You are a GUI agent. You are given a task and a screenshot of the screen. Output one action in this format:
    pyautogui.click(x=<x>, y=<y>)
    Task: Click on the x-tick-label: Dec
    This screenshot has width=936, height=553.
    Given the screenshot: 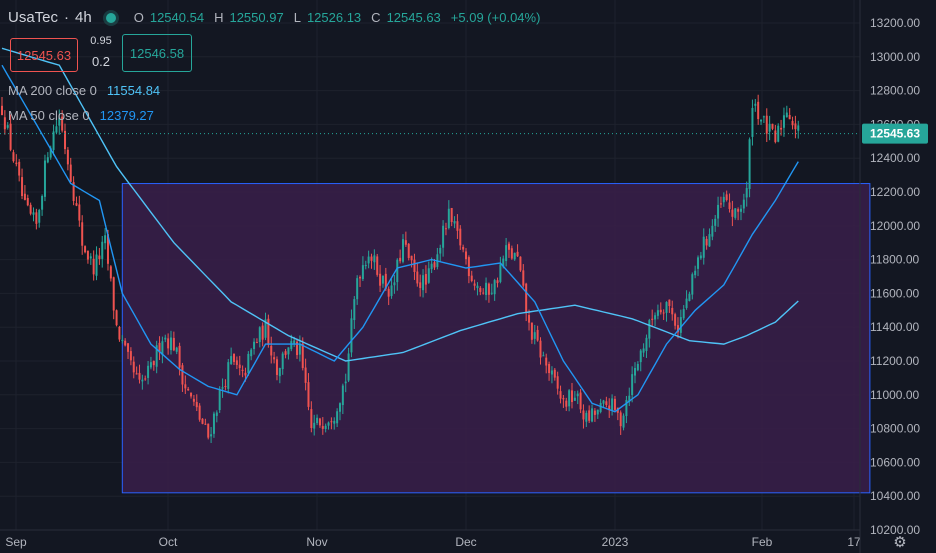 What is the action you would take?
    pyautogui.click(x=465, y=542)
    